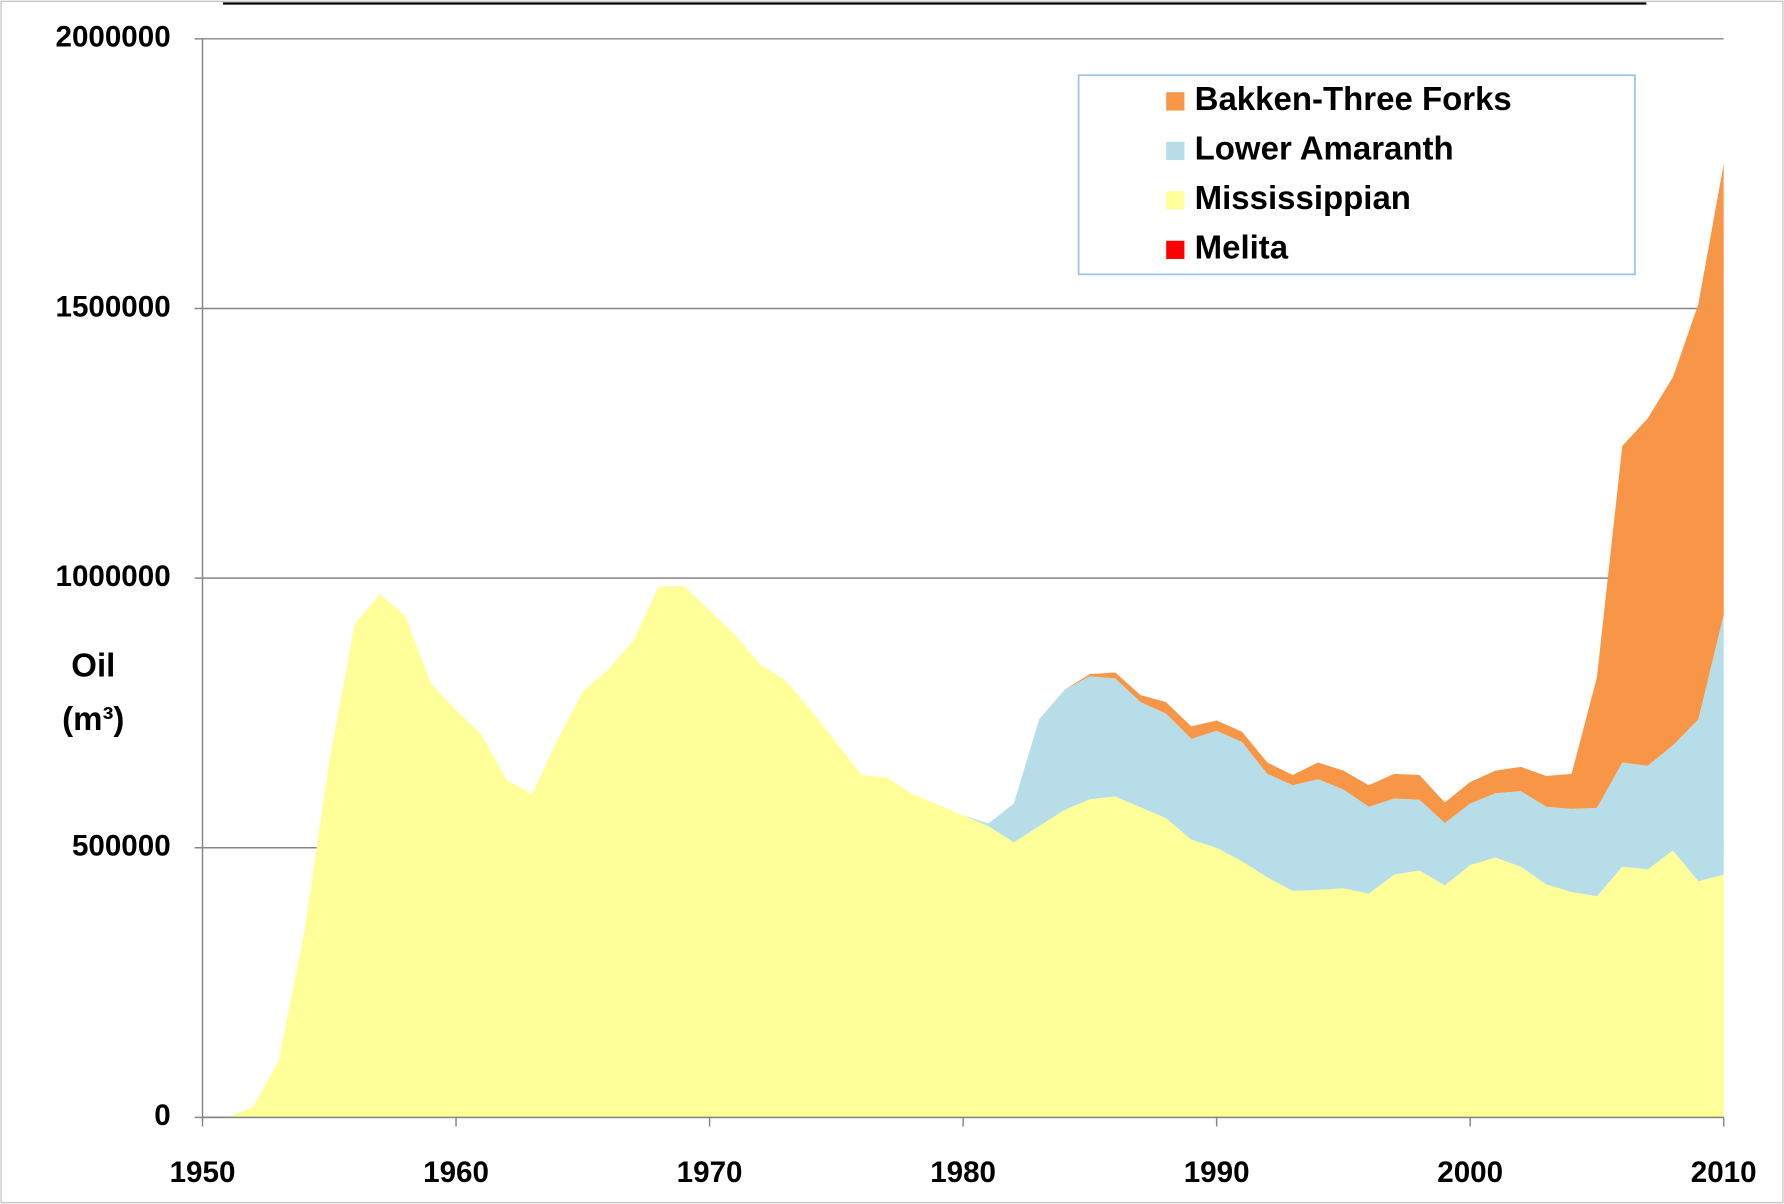  What do you see at coordinates (93, 665) in the screenshot?
I see `y-axis-label: Oil` at bounding box center [93, 665].